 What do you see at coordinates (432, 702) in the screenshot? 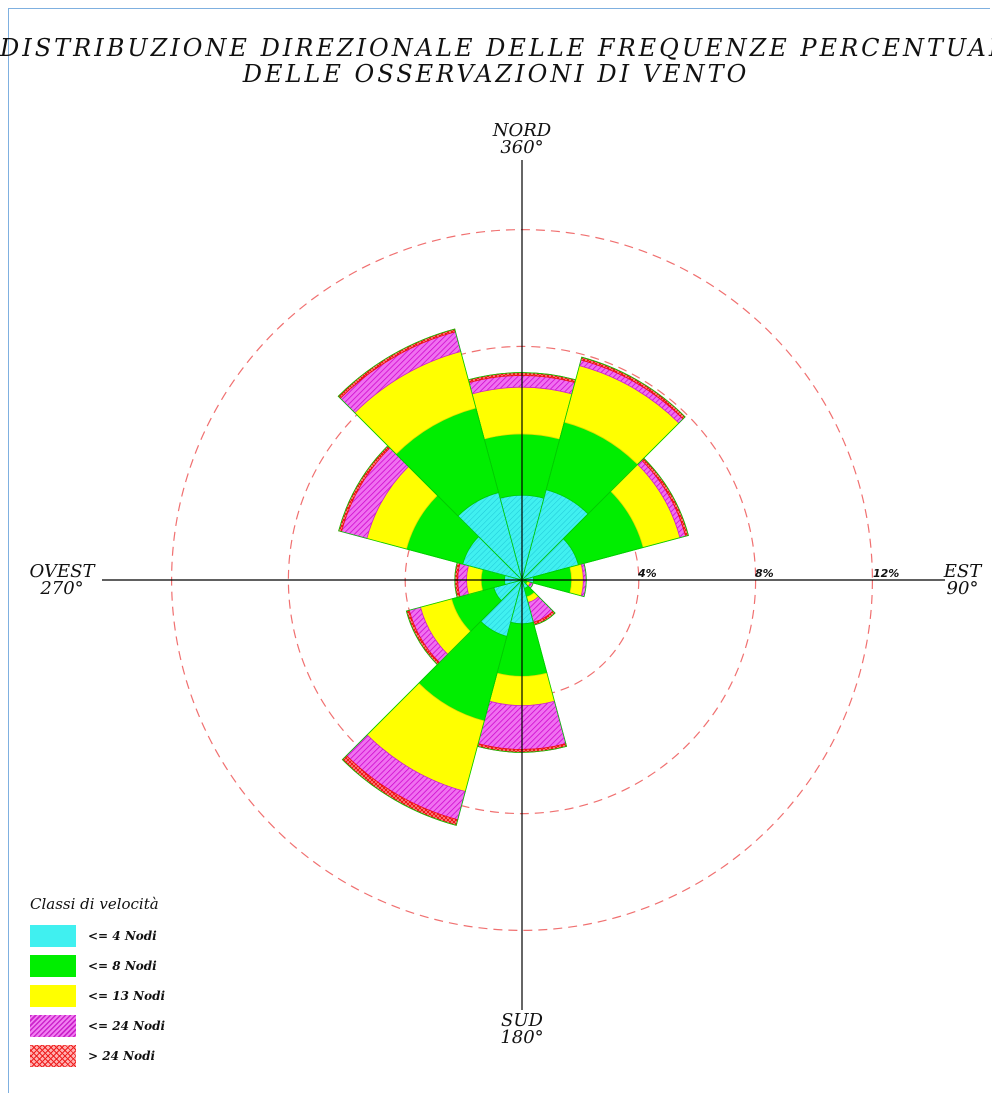
I see `sector-210-outline` at bounding box center [432, 702].